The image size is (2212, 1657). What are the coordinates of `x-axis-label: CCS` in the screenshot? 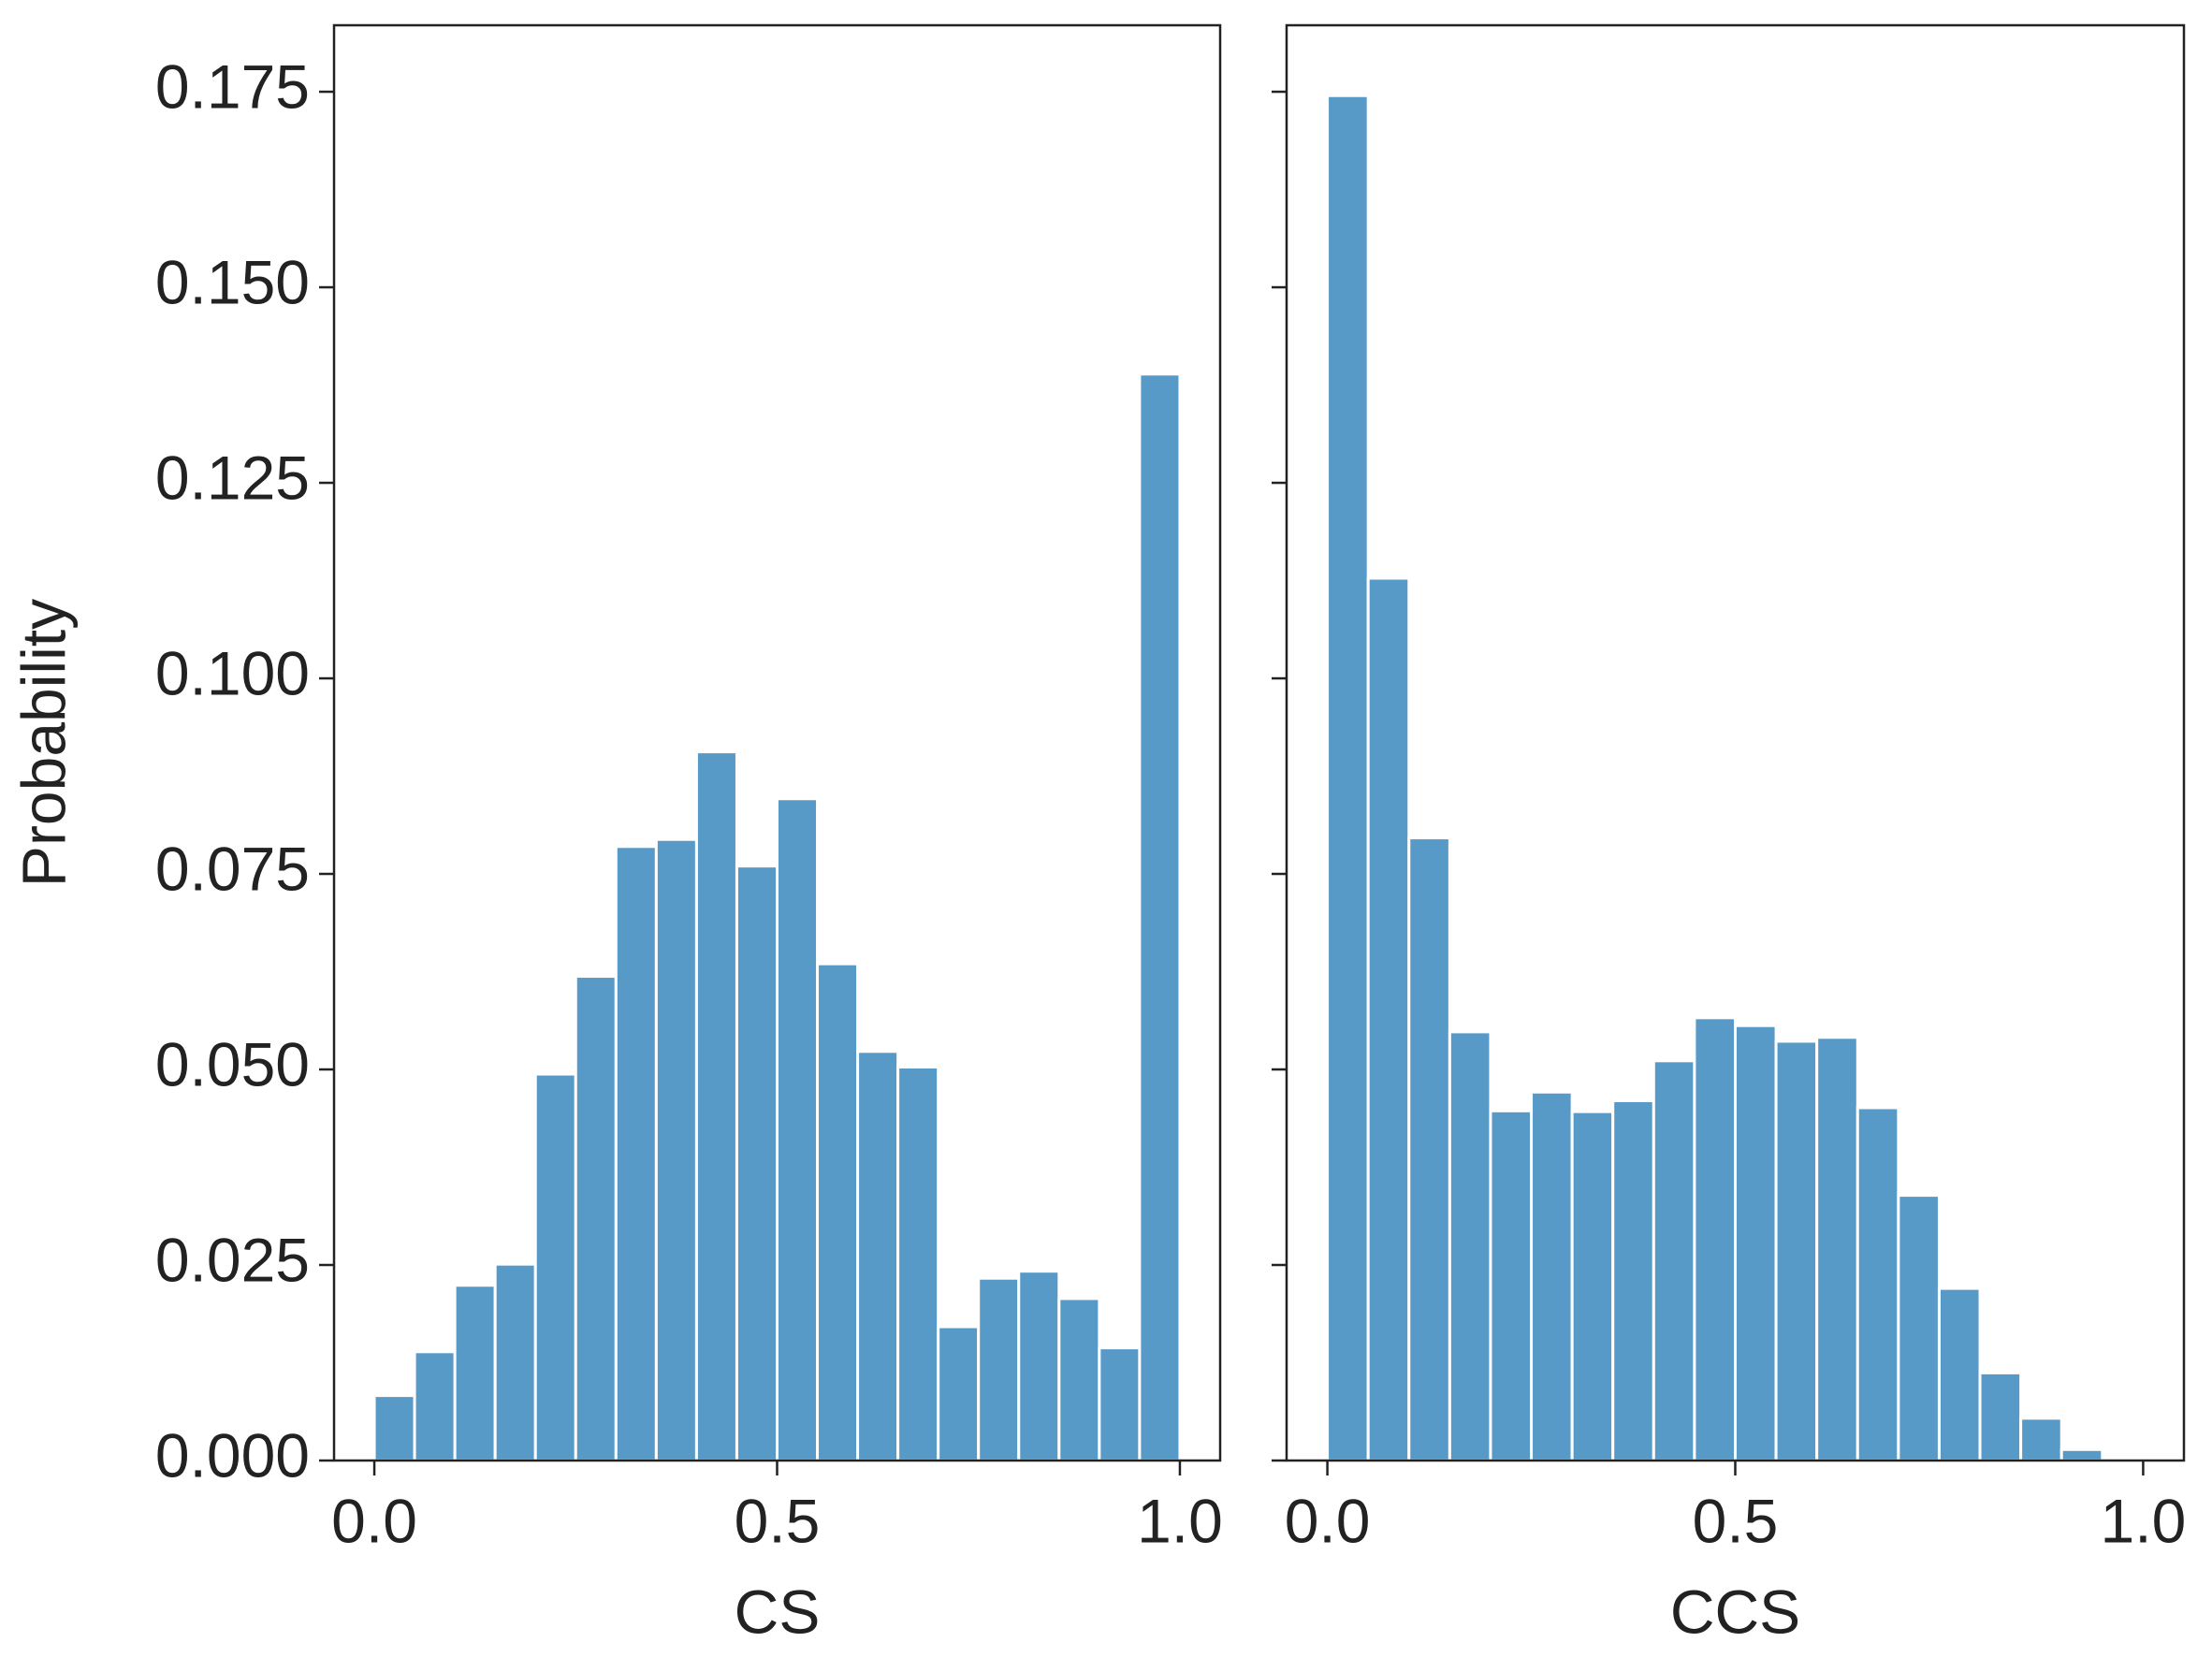 It's located at (1735, 1611).